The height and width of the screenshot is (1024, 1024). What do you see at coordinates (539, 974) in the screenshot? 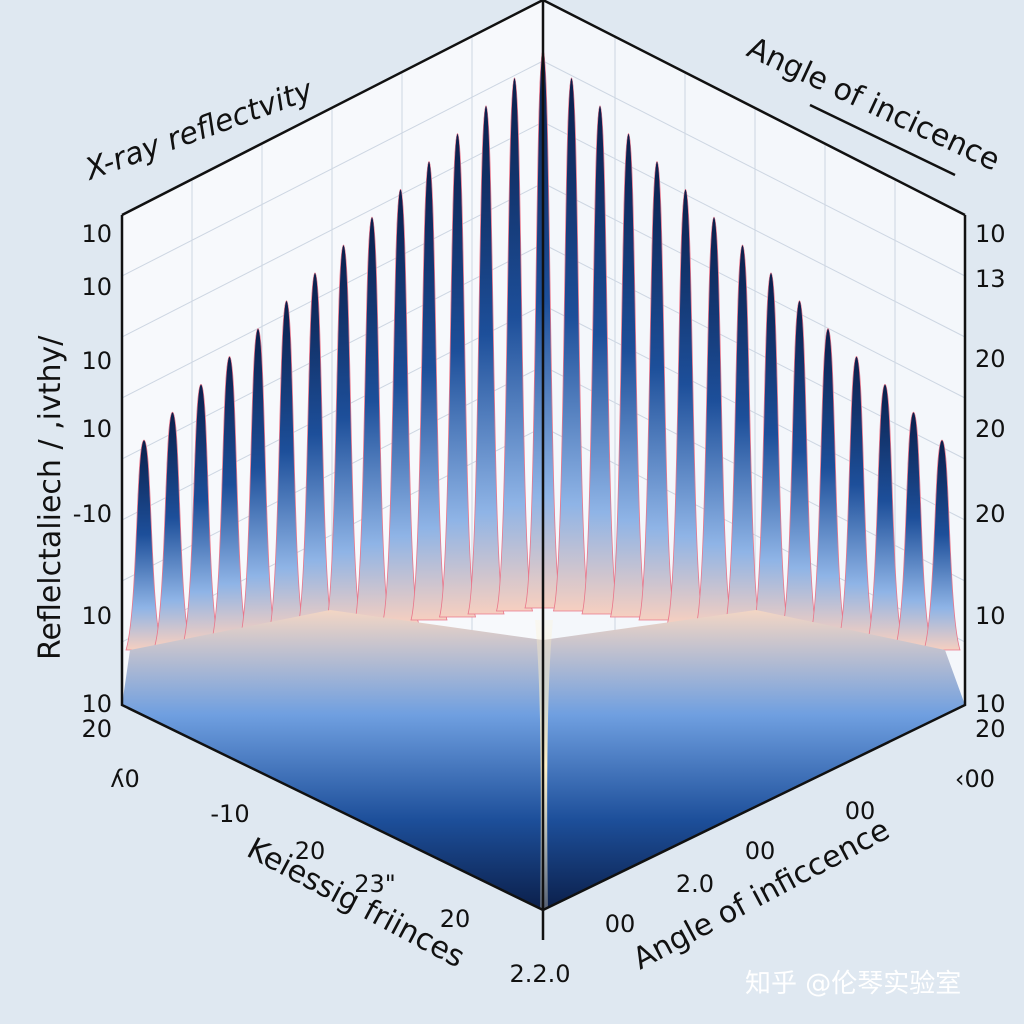
I see `bottom-left-tick-label: 2.2.0` at bounding box center [539, 974].